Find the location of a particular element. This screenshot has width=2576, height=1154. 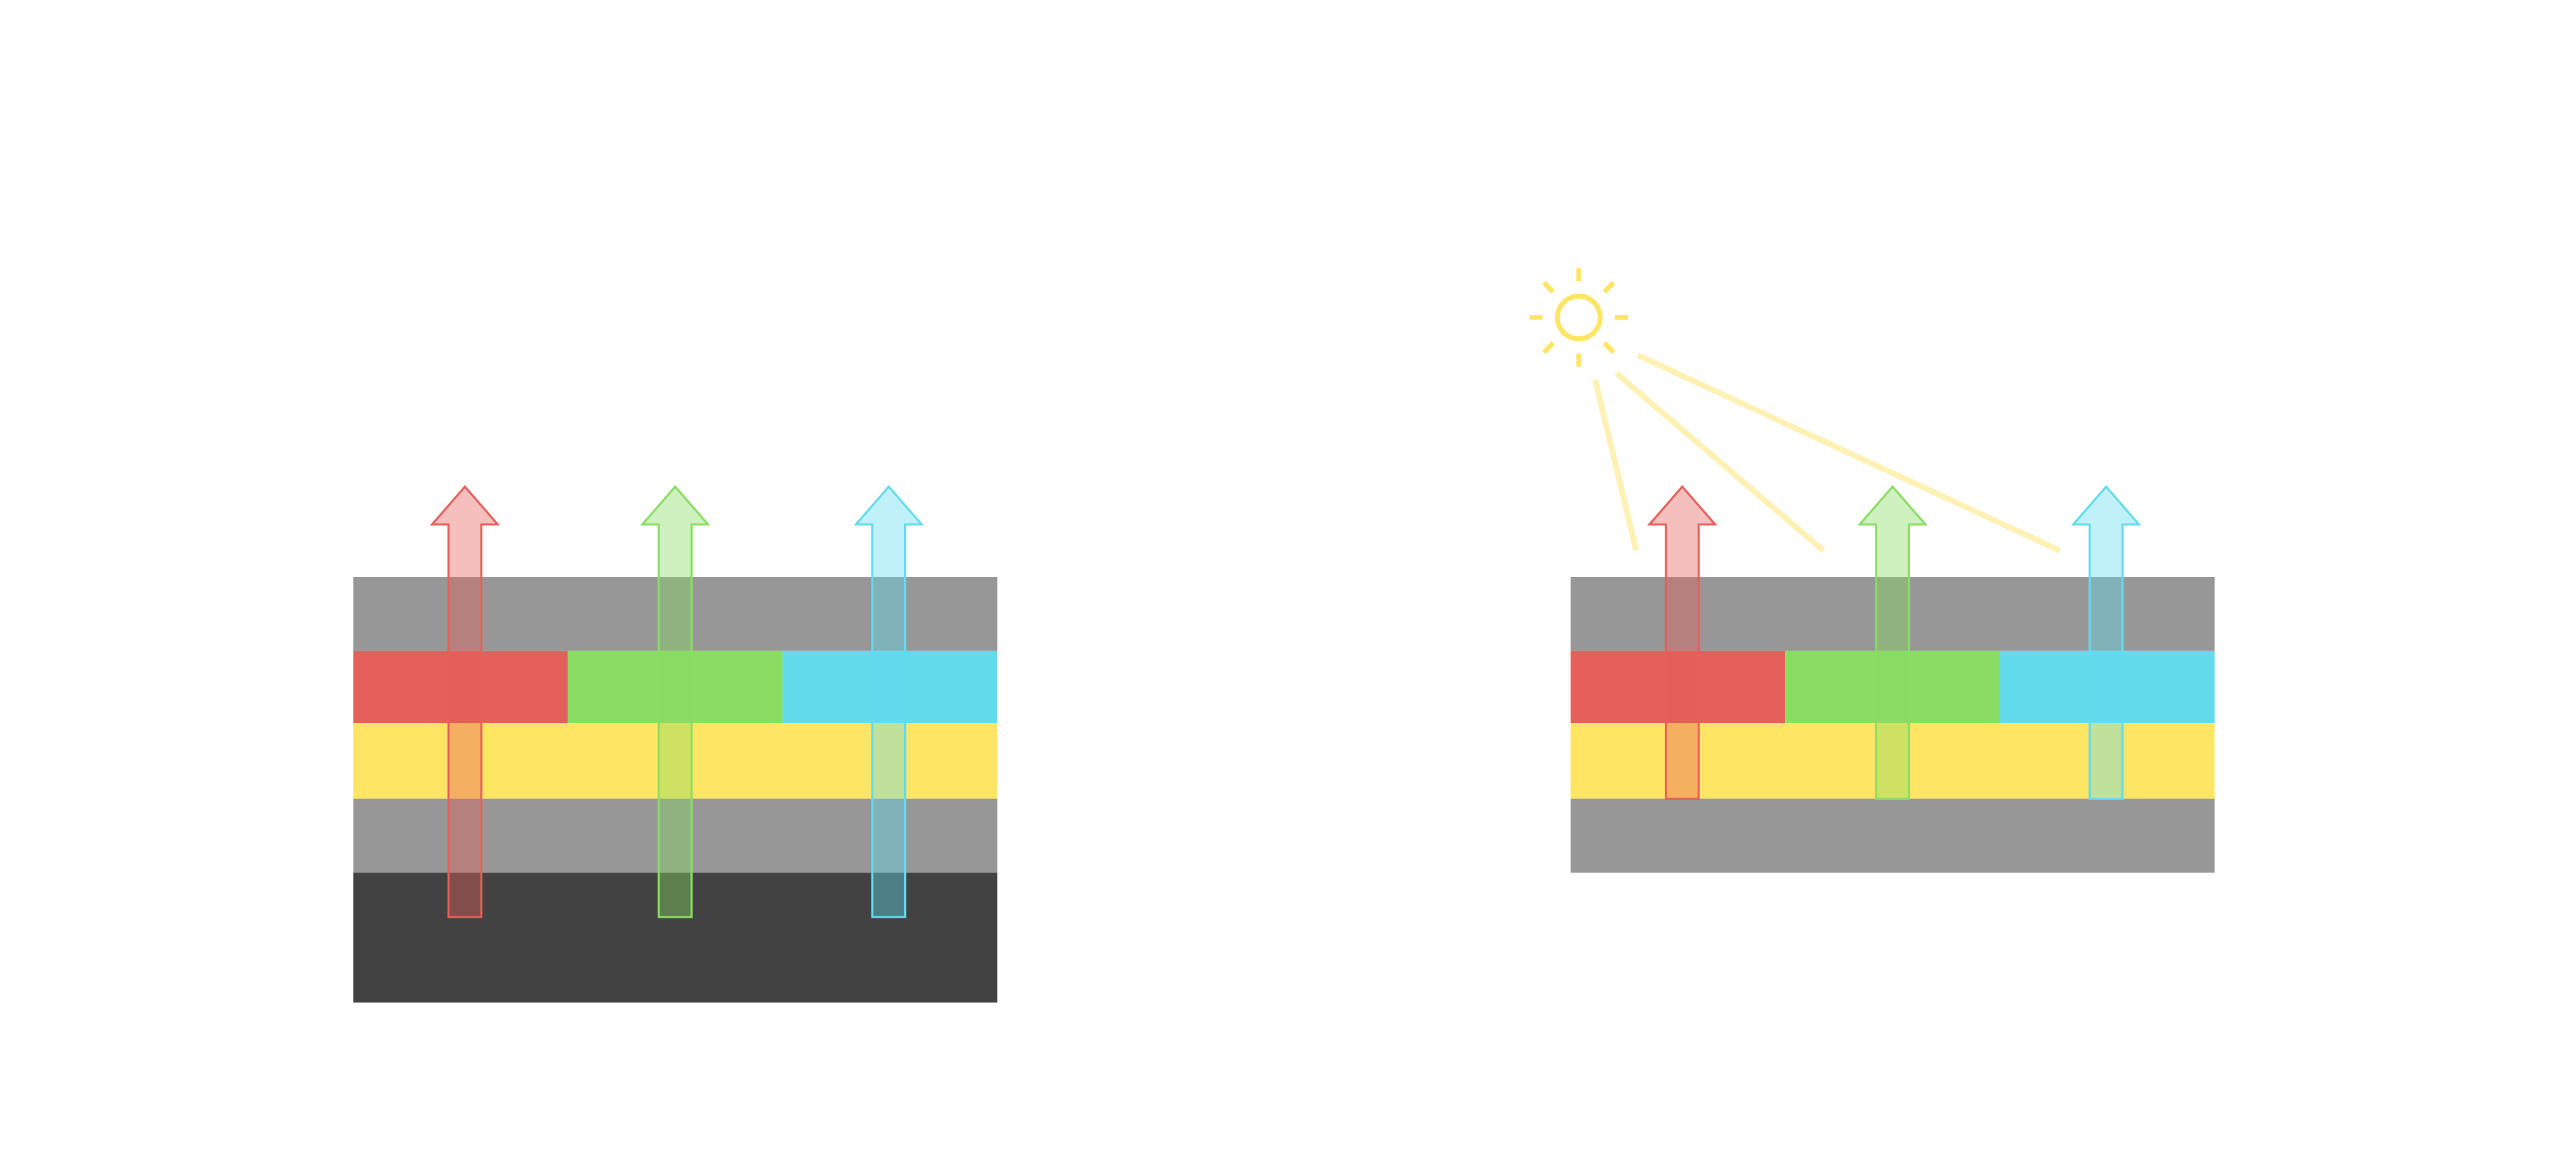

sun-circle is located at coordinates (1579, 317).